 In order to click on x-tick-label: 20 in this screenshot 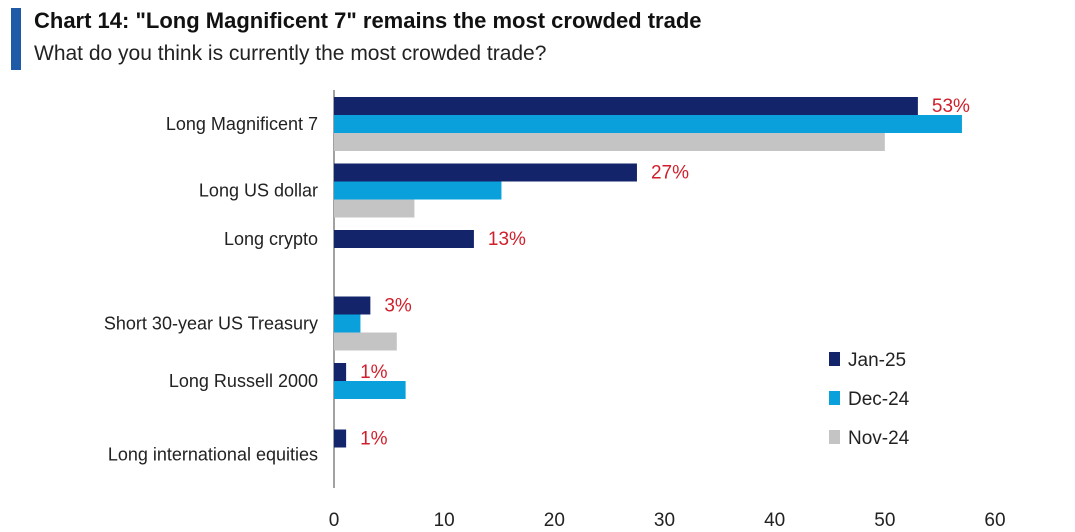, I will do `click(554, 520)`.